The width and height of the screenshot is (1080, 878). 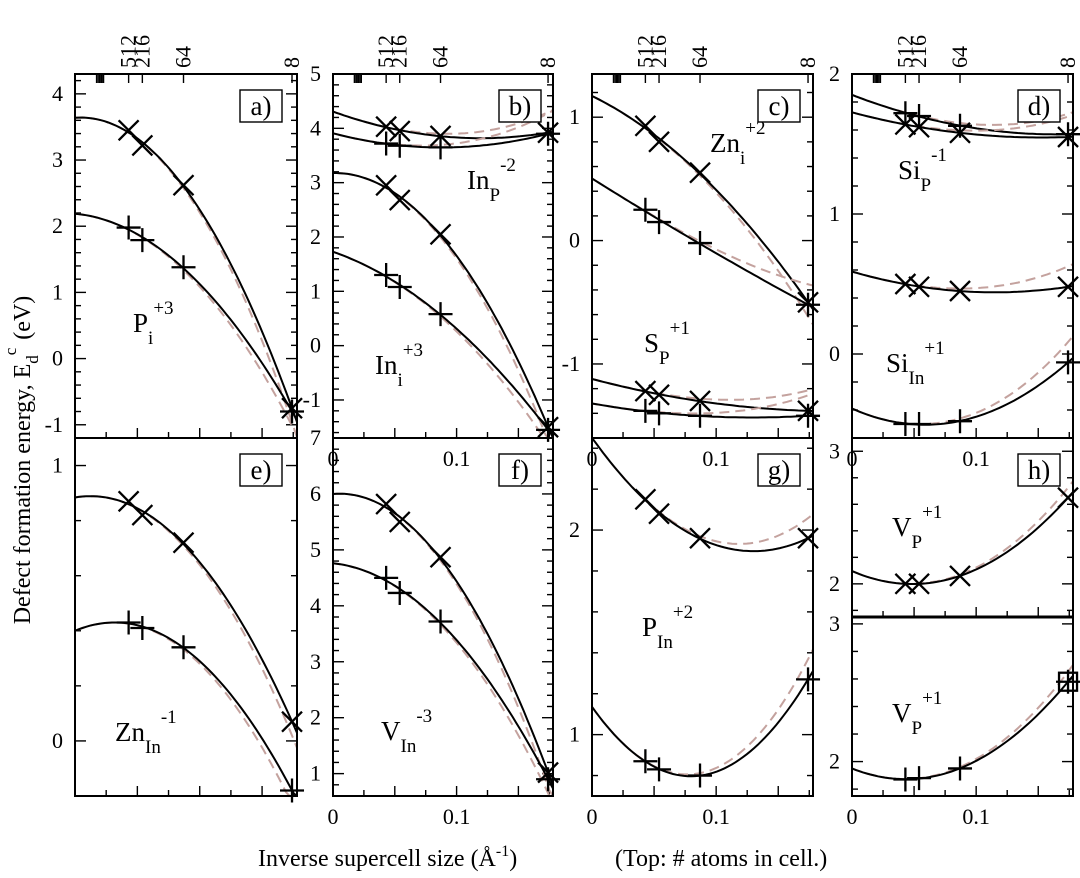 What do you see at coordinates (667, 343) in the screenshot?
I see `defect-label: SP+1` at bounding box center [667, 343].